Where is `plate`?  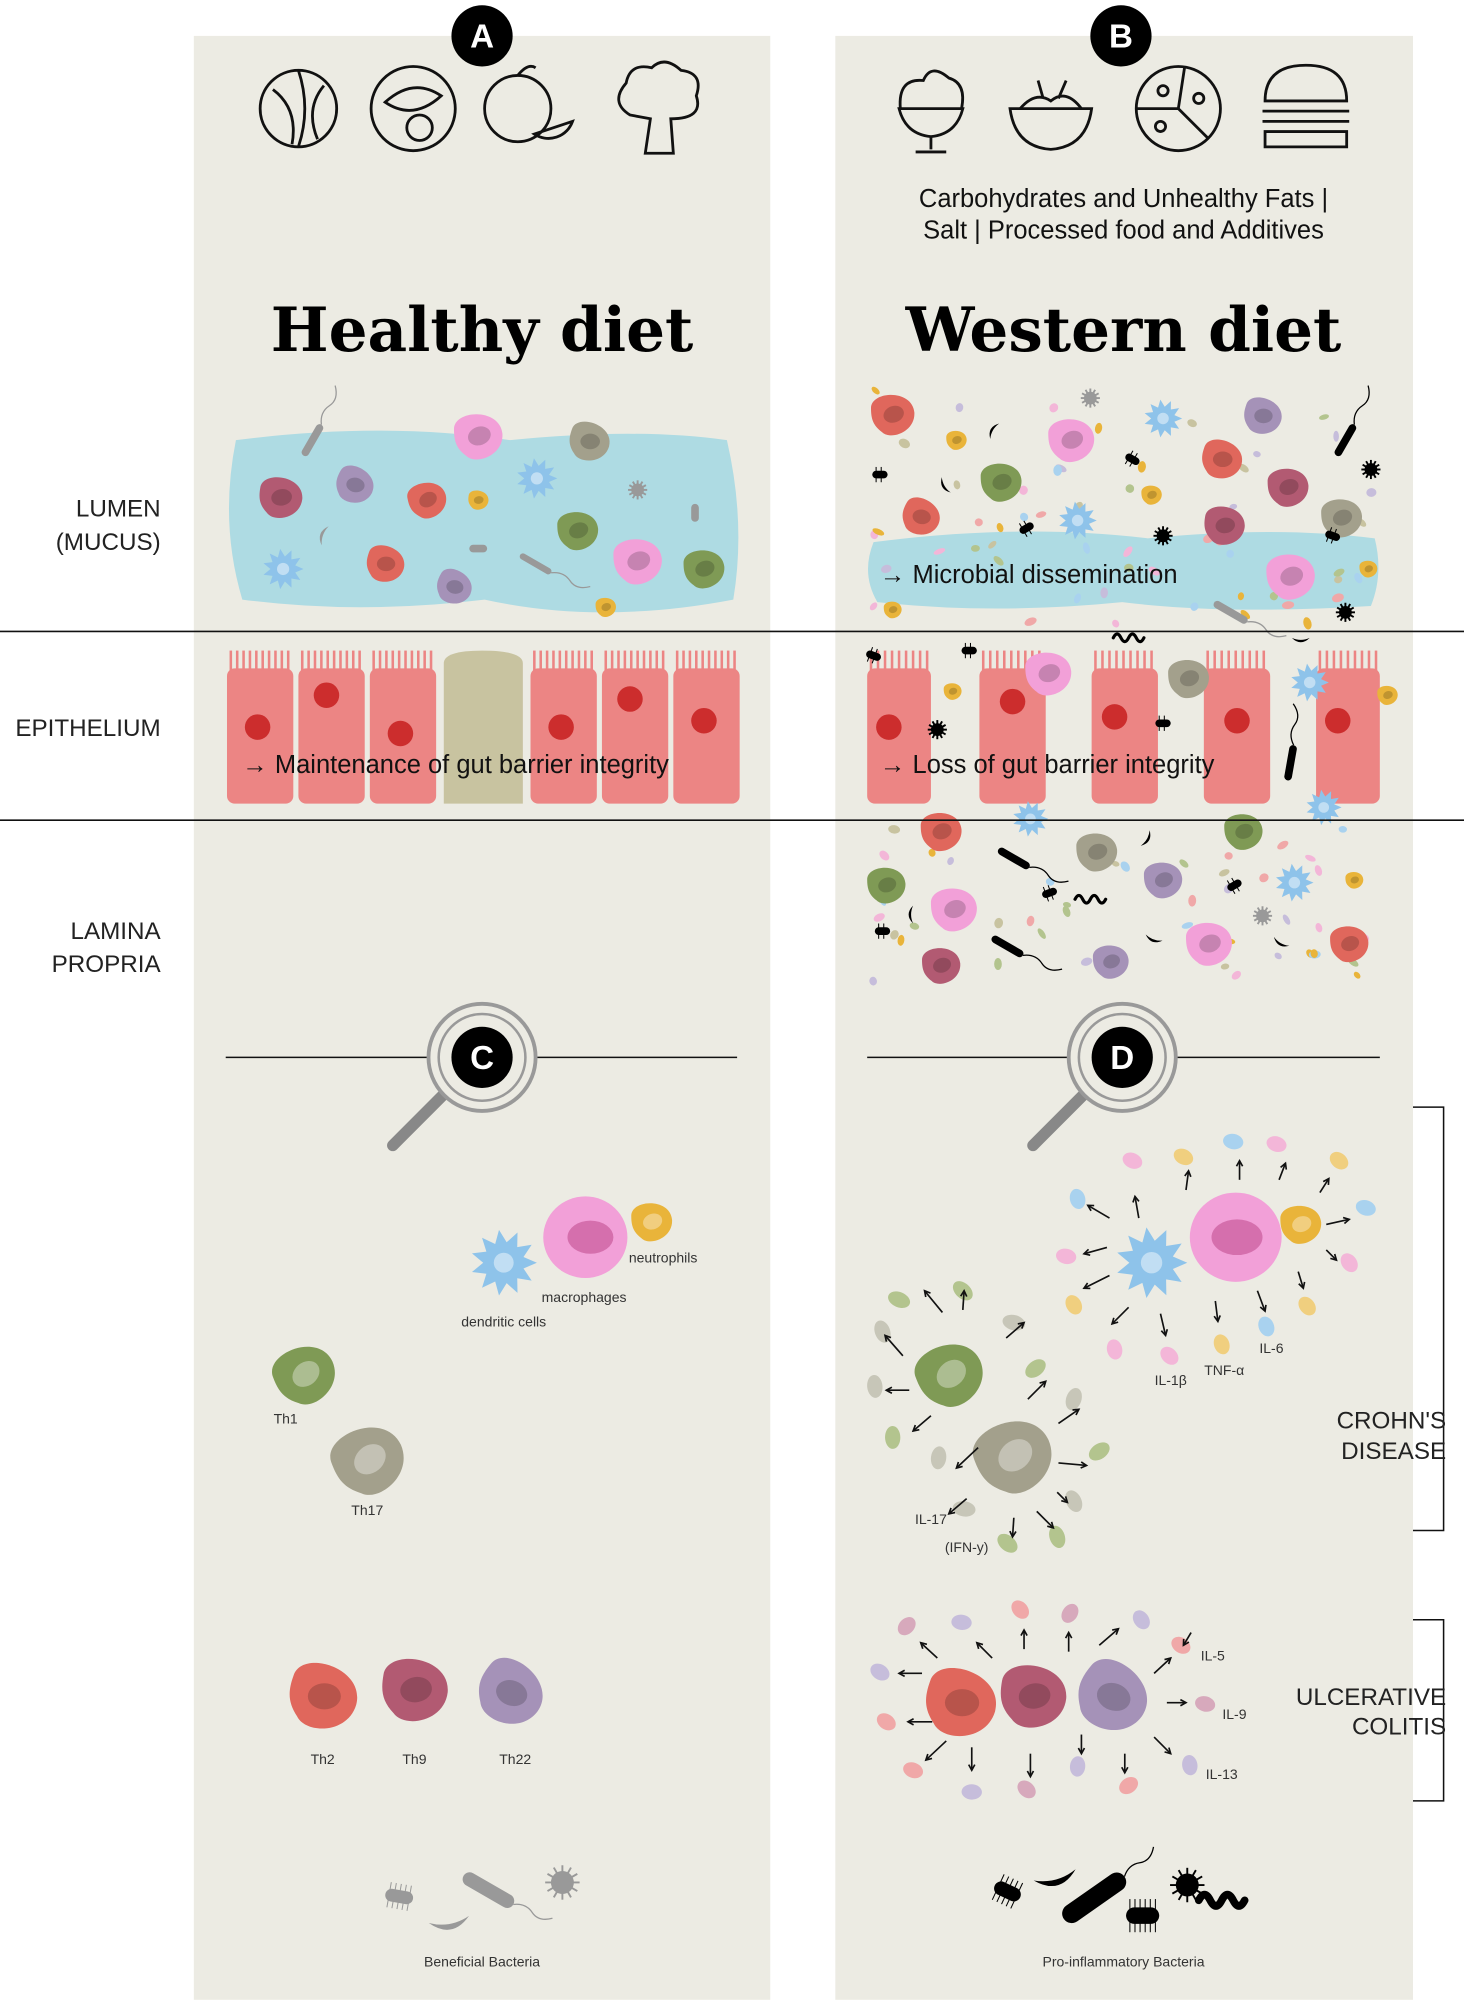 plate is located at coordinates (413, 109).